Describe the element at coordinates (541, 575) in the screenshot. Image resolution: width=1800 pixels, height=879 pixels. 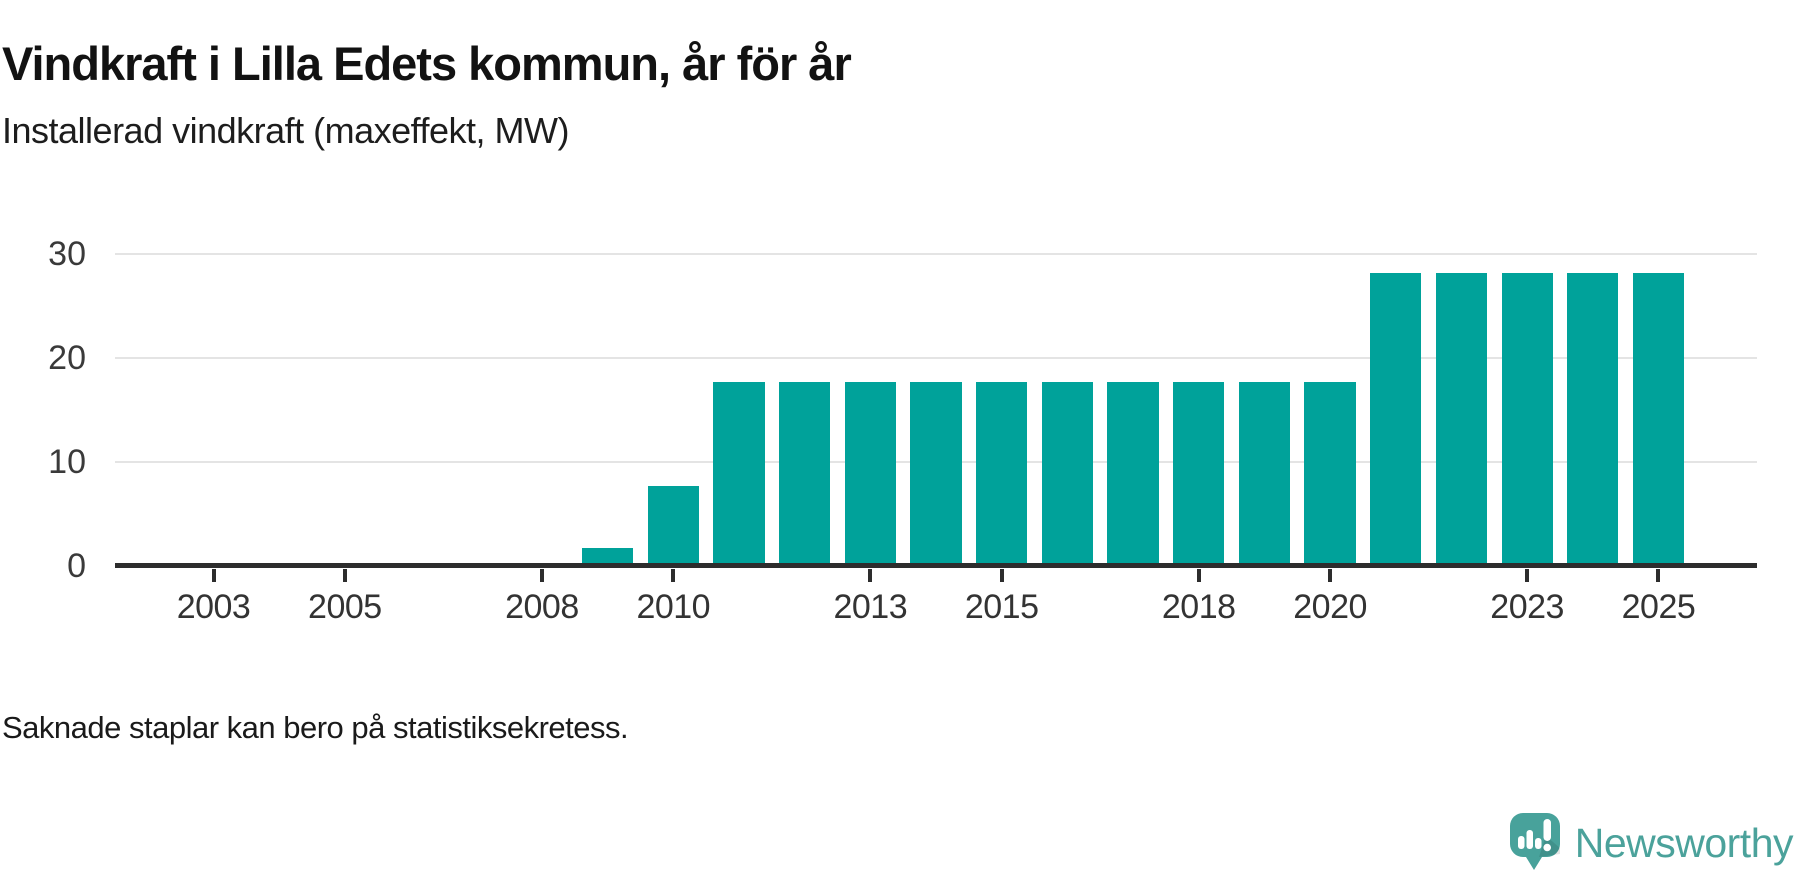
I see `x-axis-tick-2008` at that location.